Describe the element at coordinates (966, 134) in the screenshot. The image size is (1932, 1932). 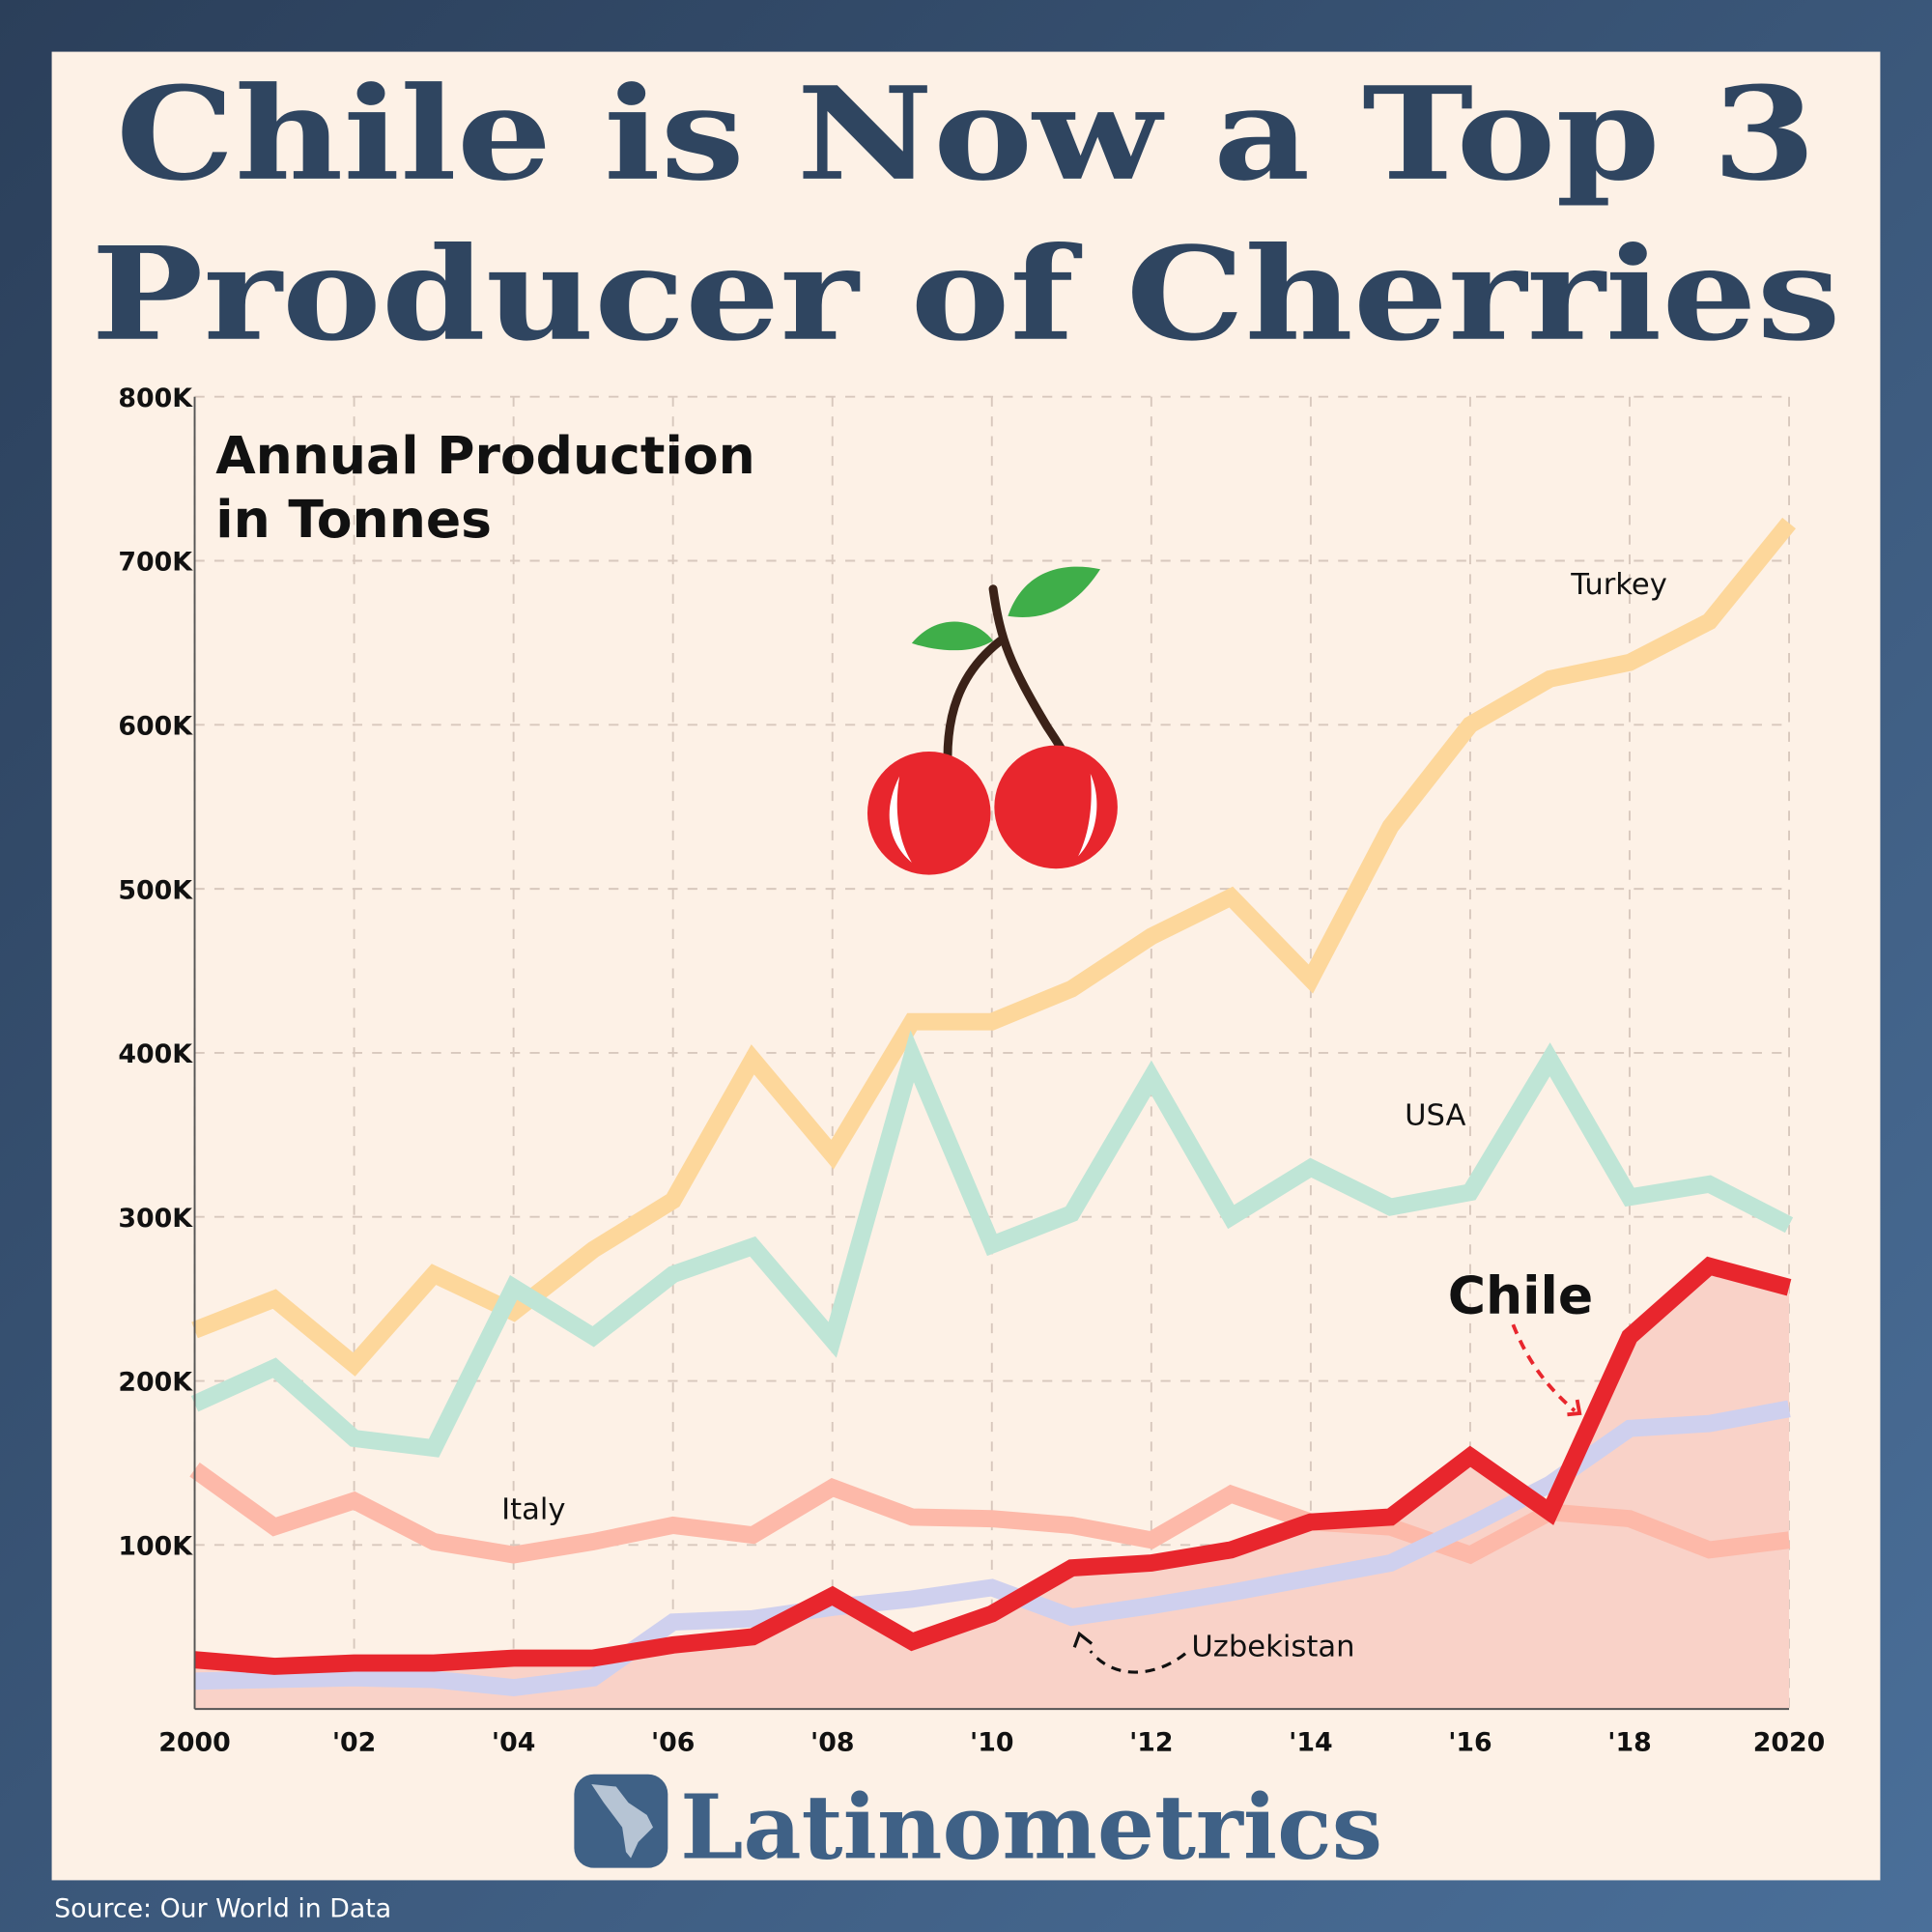
I see `title-line-1: Chile is Now a Top 3` at that location.